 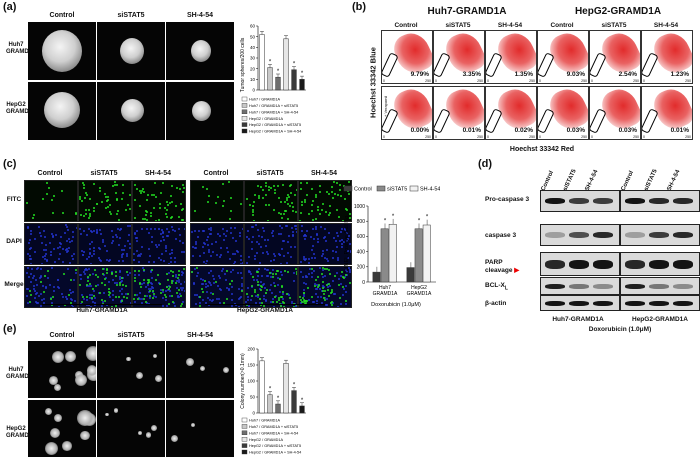 I want to click on b-tick-250: 250, so click(x=584, y=137).